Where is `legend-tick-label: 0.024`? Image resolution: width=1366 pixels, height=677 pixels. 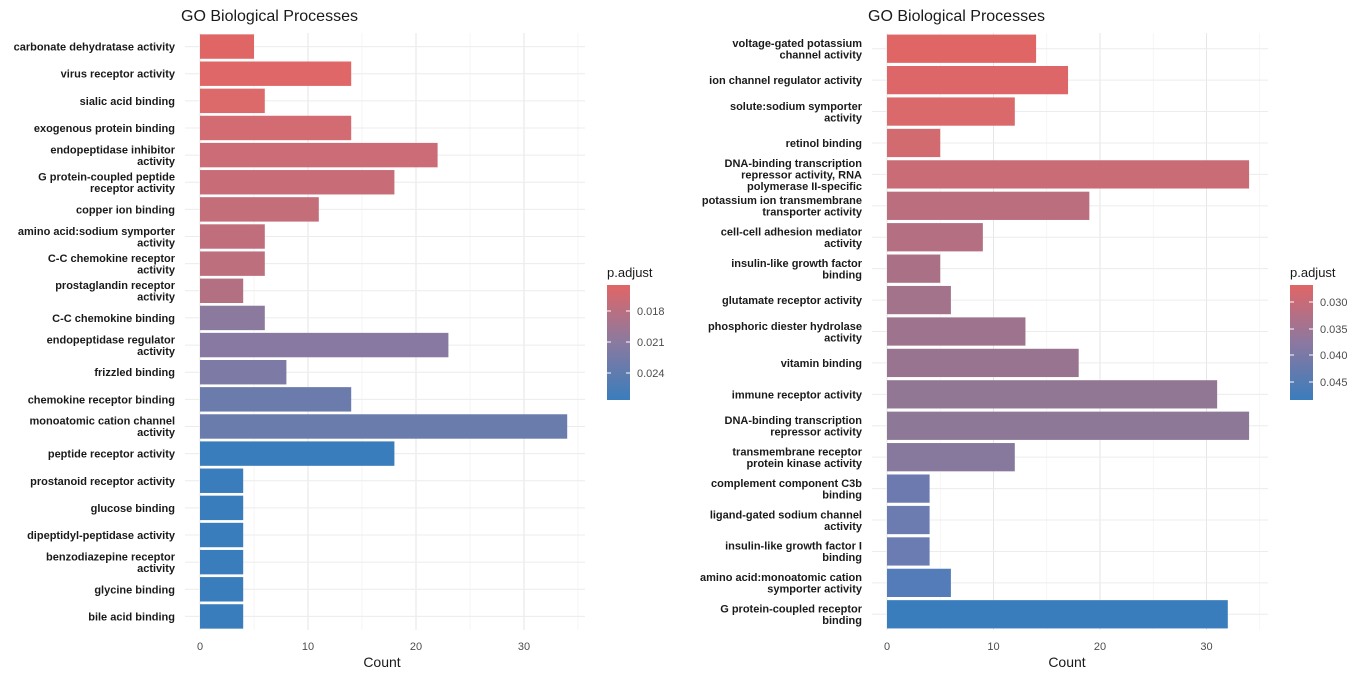
legend-tick-label: 0.024 is located at coordinates (651, 374).